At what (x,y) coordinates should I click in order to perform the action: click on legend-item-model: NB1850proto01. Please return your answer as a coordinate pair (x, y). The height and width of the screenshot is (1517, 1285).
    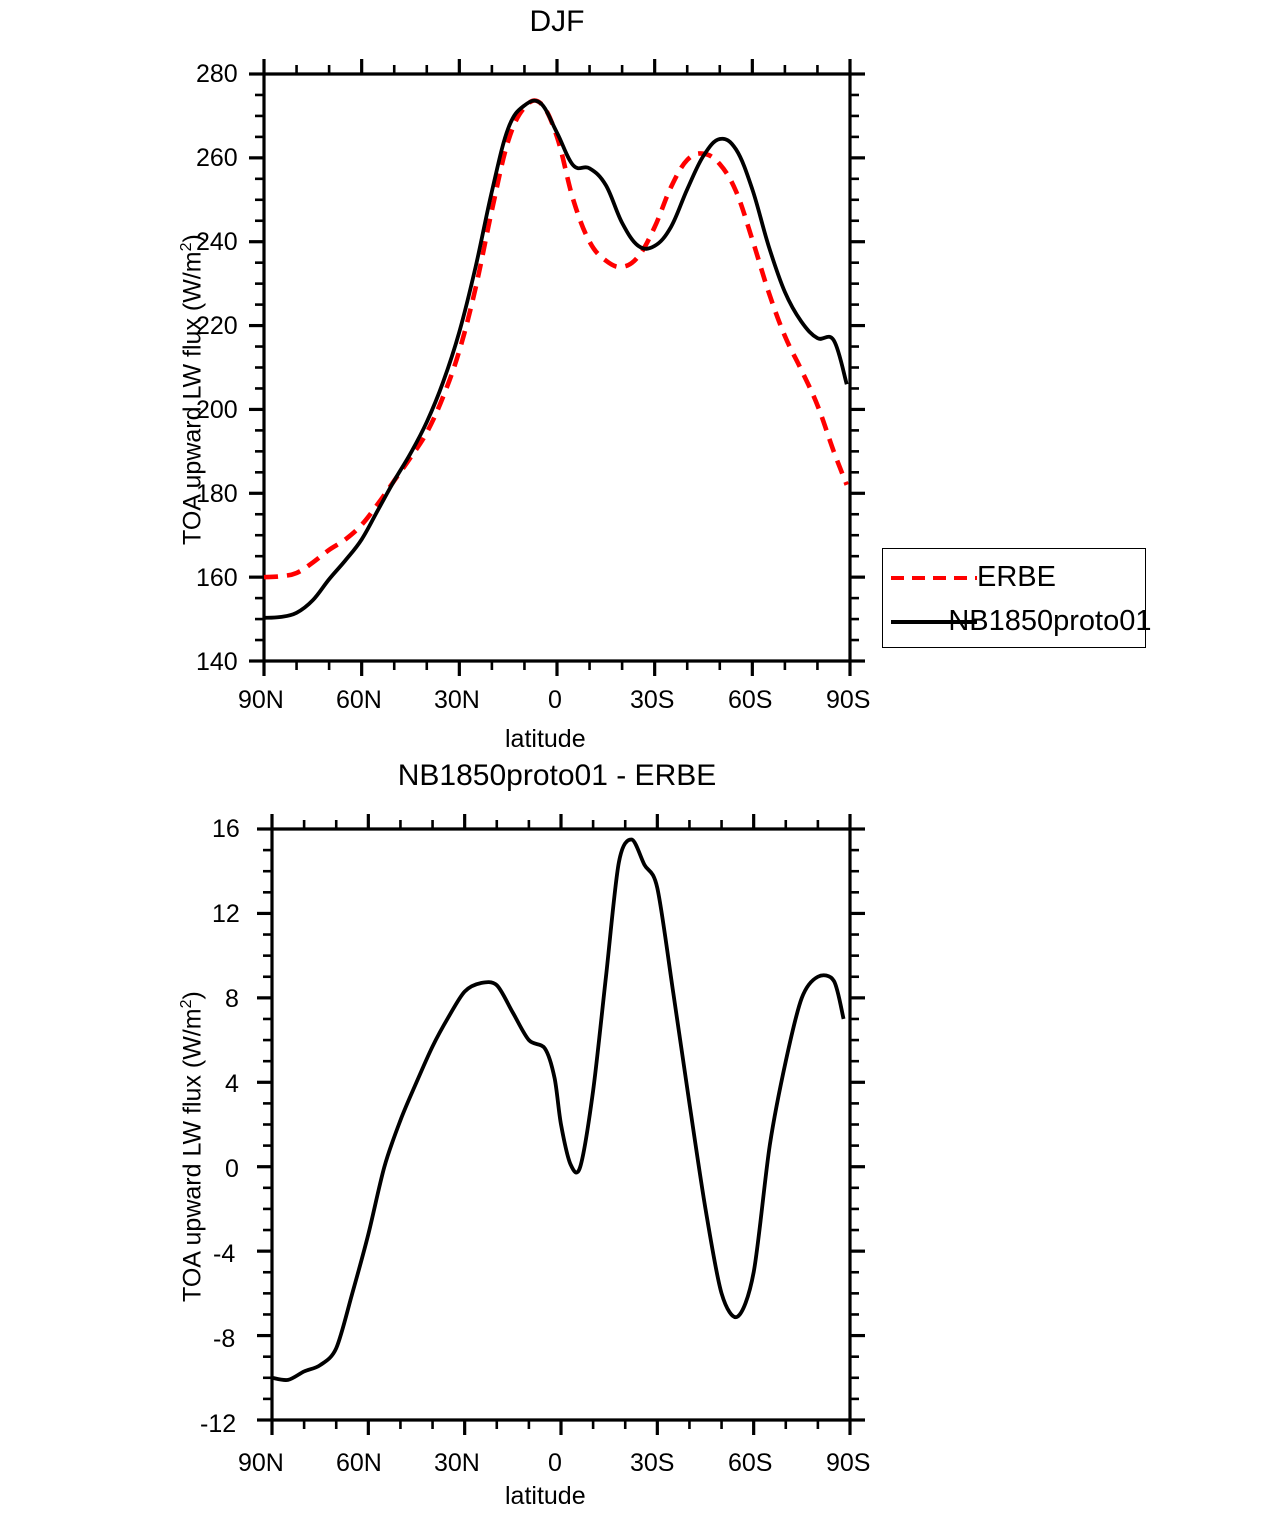
    Looking at the image, I should click on (1017, 621).